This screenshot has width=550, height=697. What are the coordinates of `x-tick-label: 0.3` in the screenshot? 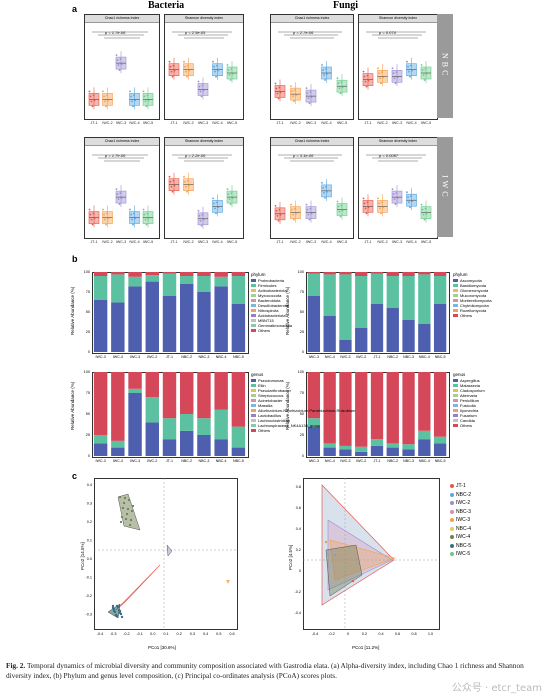 It's located at (192, 634).